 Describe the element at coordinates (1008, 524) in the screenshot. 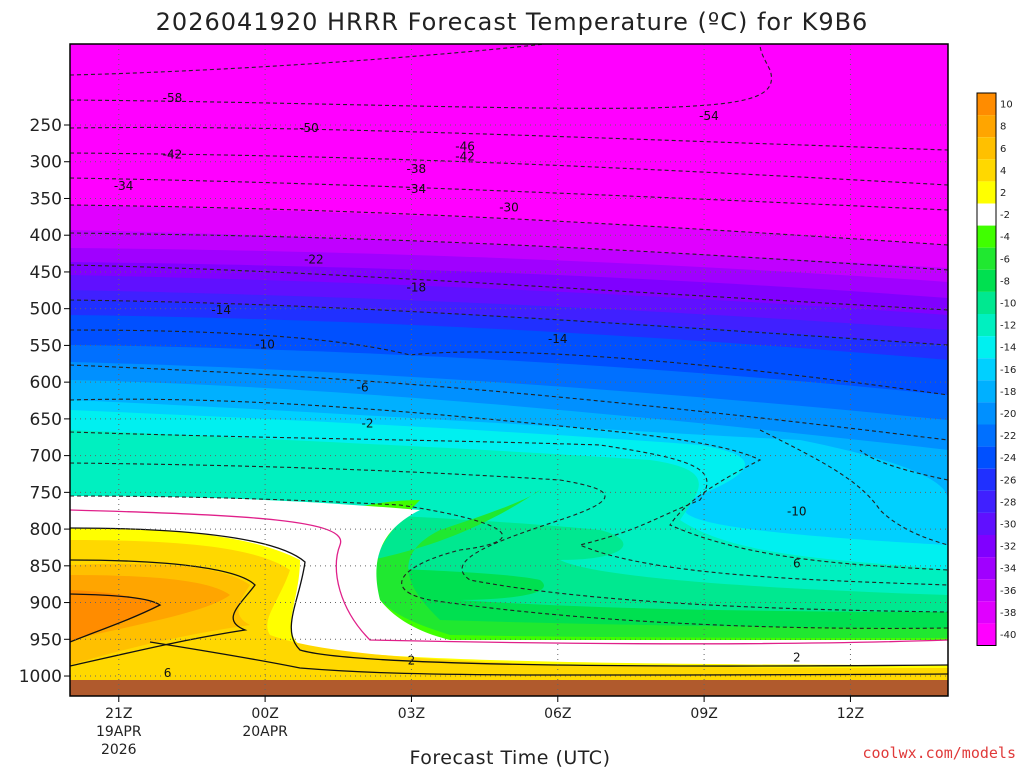

I see `colorbar-label: -30` at that location.